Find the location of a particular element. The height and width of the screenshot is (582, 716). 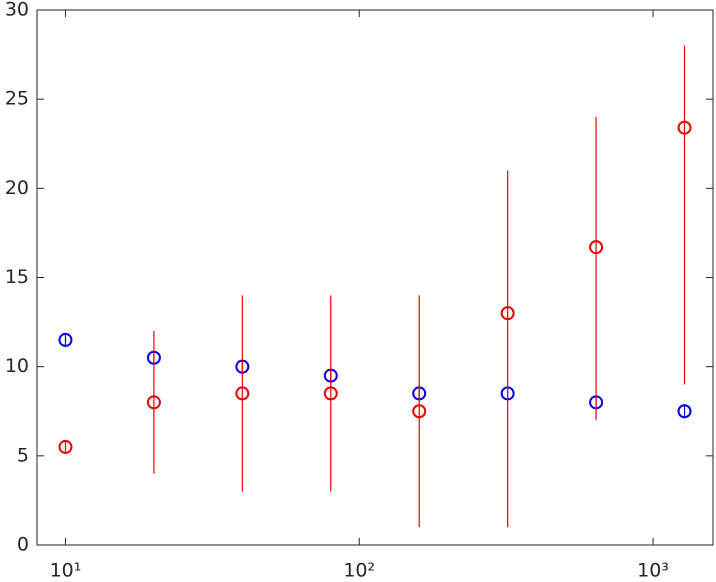

y-tick-label: 10 is located at coordinates (17, 366).